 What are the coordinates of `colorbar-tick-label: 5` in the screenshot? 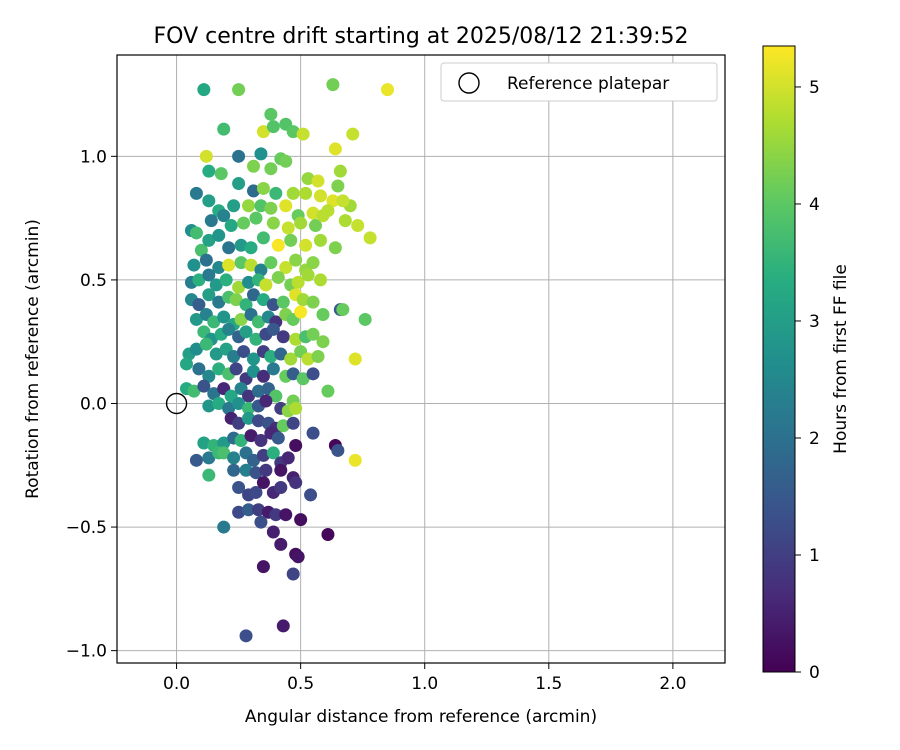 It's located at (814, 88).